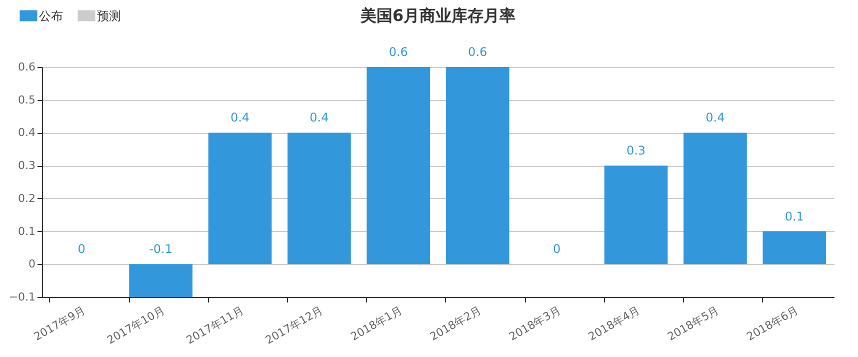 The width and height of the screenshot is (858, 357). What do you see at coordinates (27, 133) in the screenshot?
I see `y-tick-label: 0.4` at bounding box center [27, 133].